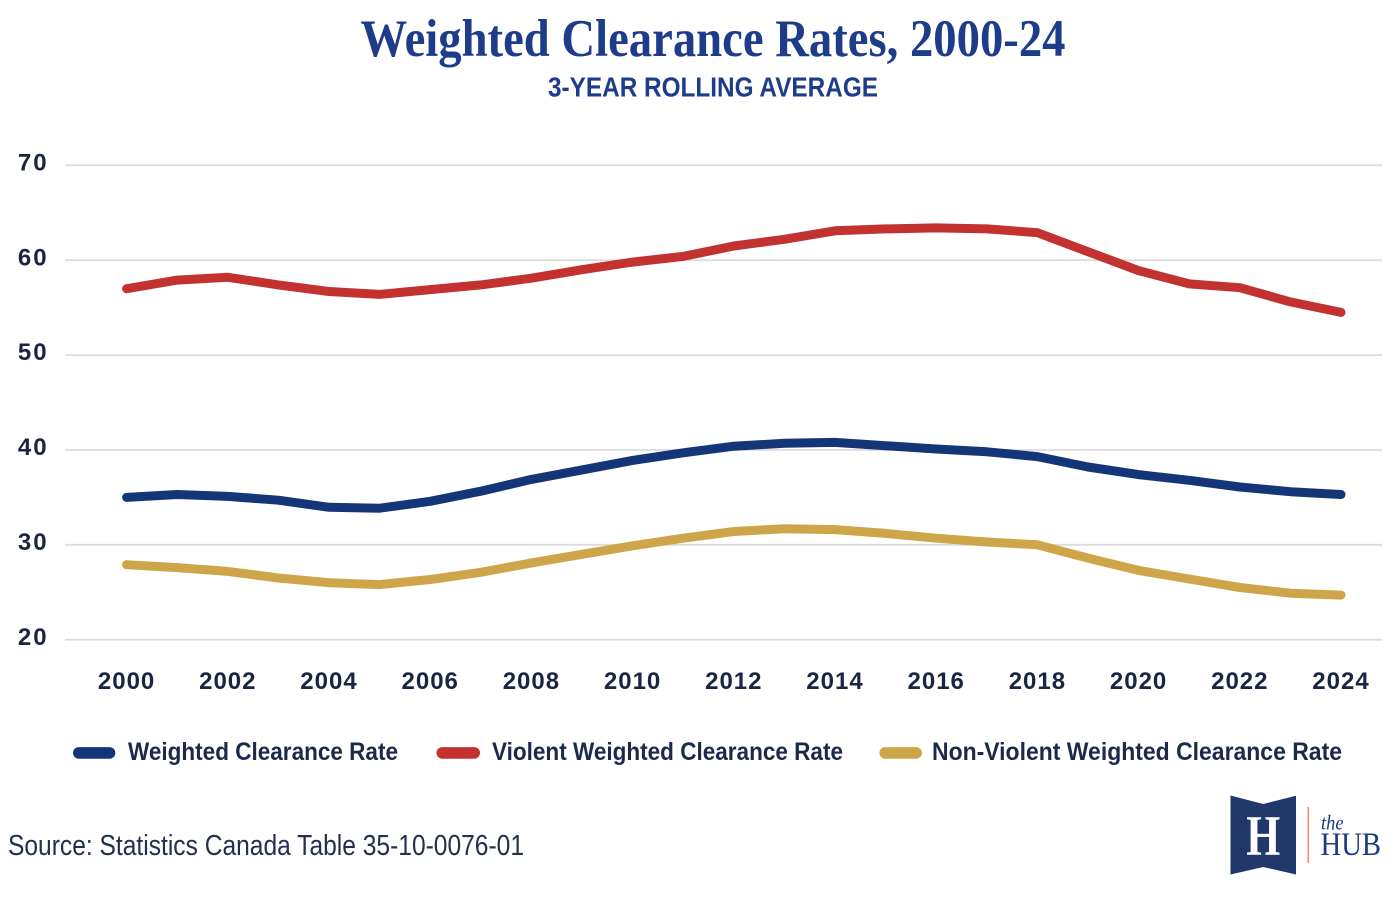  I want to click on svg-text: 2006, so click(430, 681).